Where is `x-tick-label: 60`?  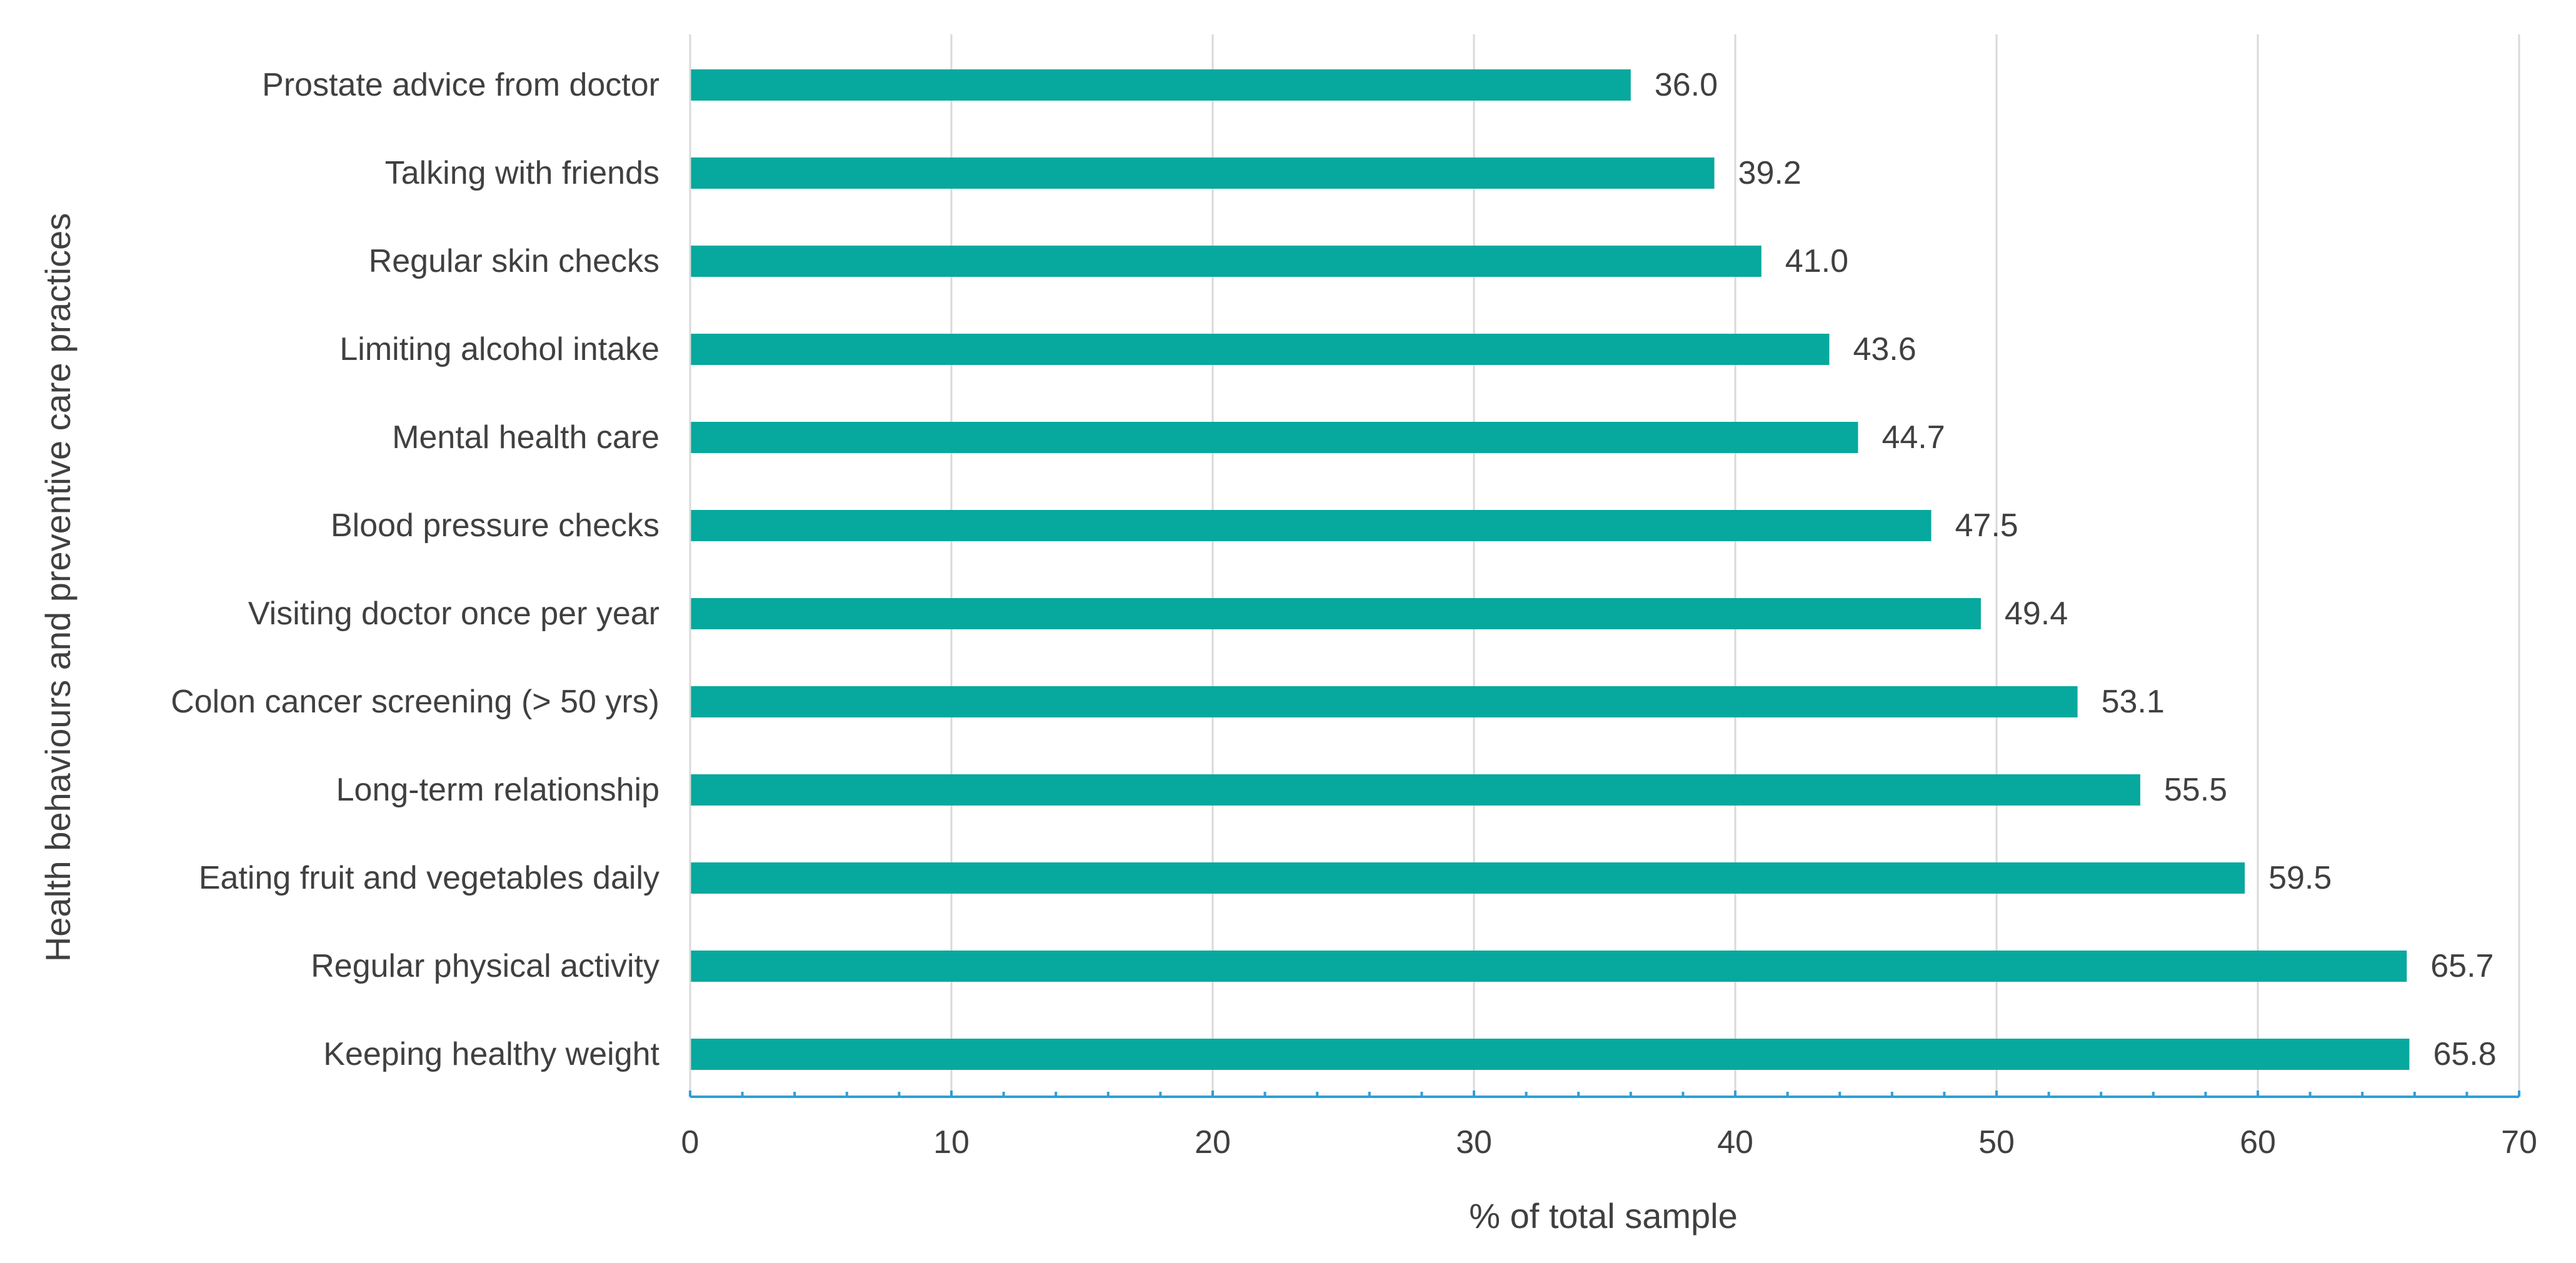 x-tick-label: 60 is located at coordinates (2258, 1143).